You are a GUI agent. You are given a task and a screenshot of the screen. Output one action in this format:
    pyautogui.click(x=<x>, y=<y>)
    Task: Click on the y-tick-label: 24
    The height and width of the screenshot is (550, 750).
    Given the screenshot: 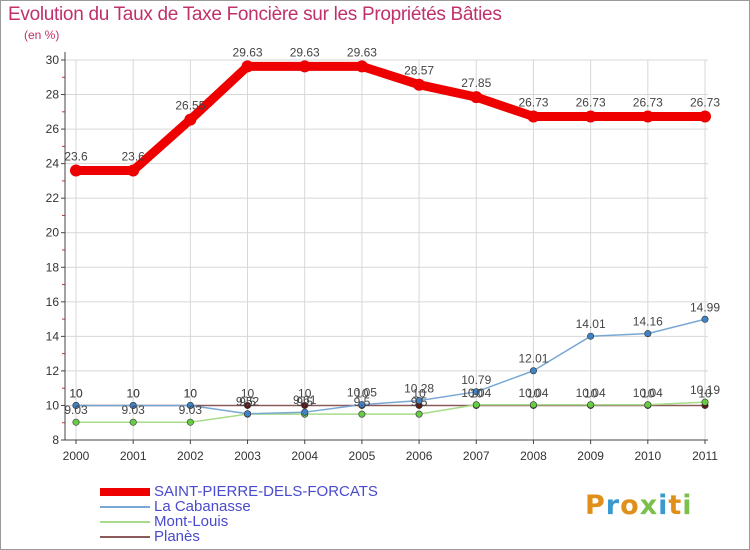 What is the action you would take?
    pyautogui.click(x=53, y=164)
    